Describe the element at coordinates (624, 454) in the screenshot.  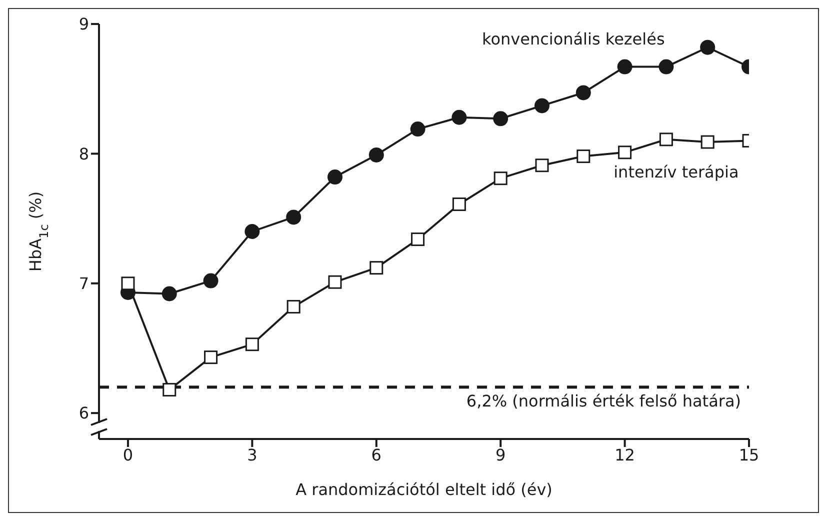
I see `x-tick-label: 12` at that location.